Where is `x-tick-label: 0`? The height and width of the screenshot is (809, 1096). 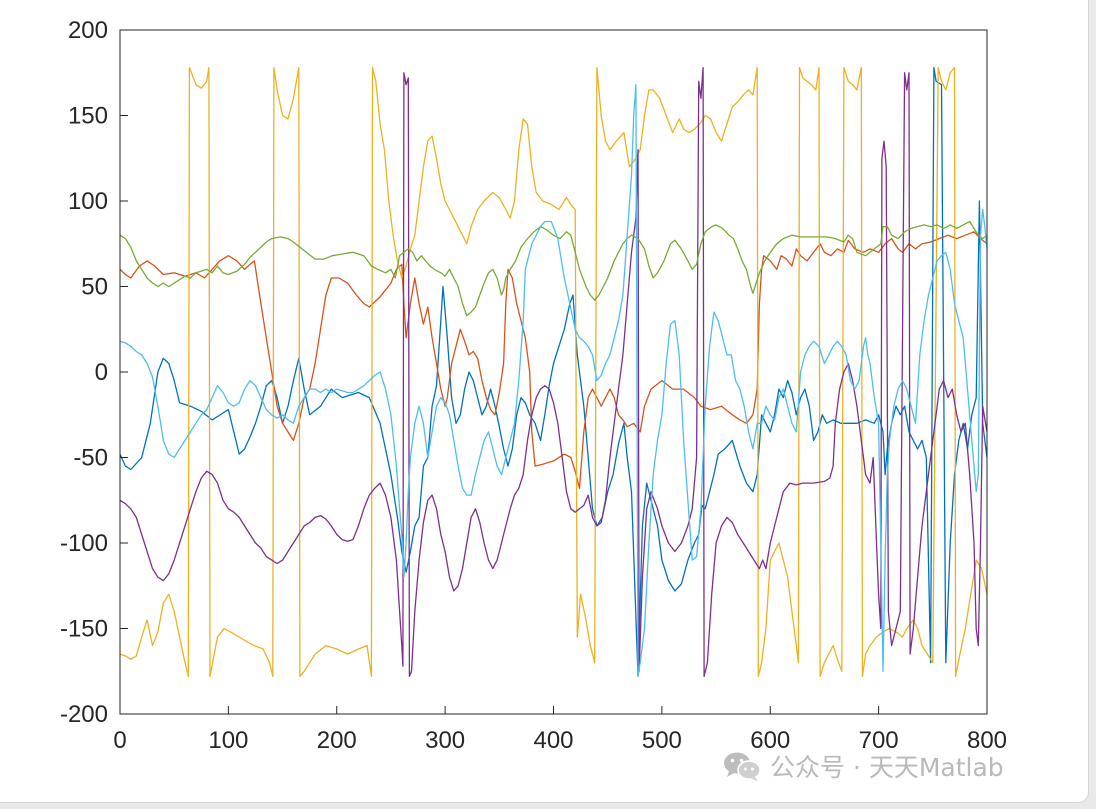 x-tick-label: 0 is located at coordinates (119, 740).